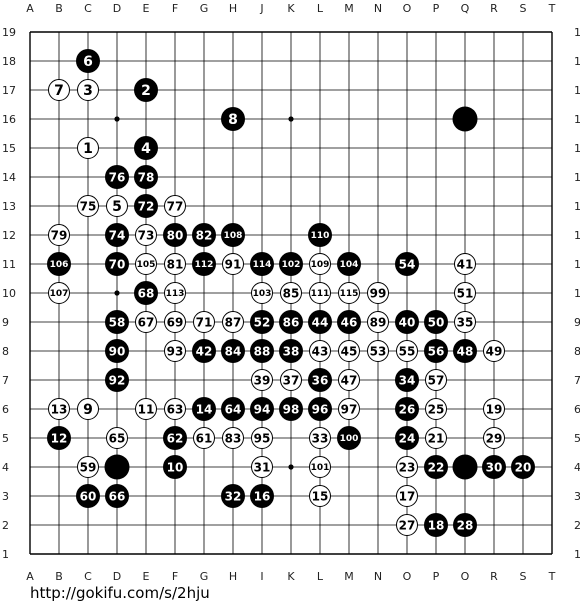  Describe the element at coordinates (120, 593) in the screenshot. I see `source-url: http://gokifu.com/s/2hju` at that location.